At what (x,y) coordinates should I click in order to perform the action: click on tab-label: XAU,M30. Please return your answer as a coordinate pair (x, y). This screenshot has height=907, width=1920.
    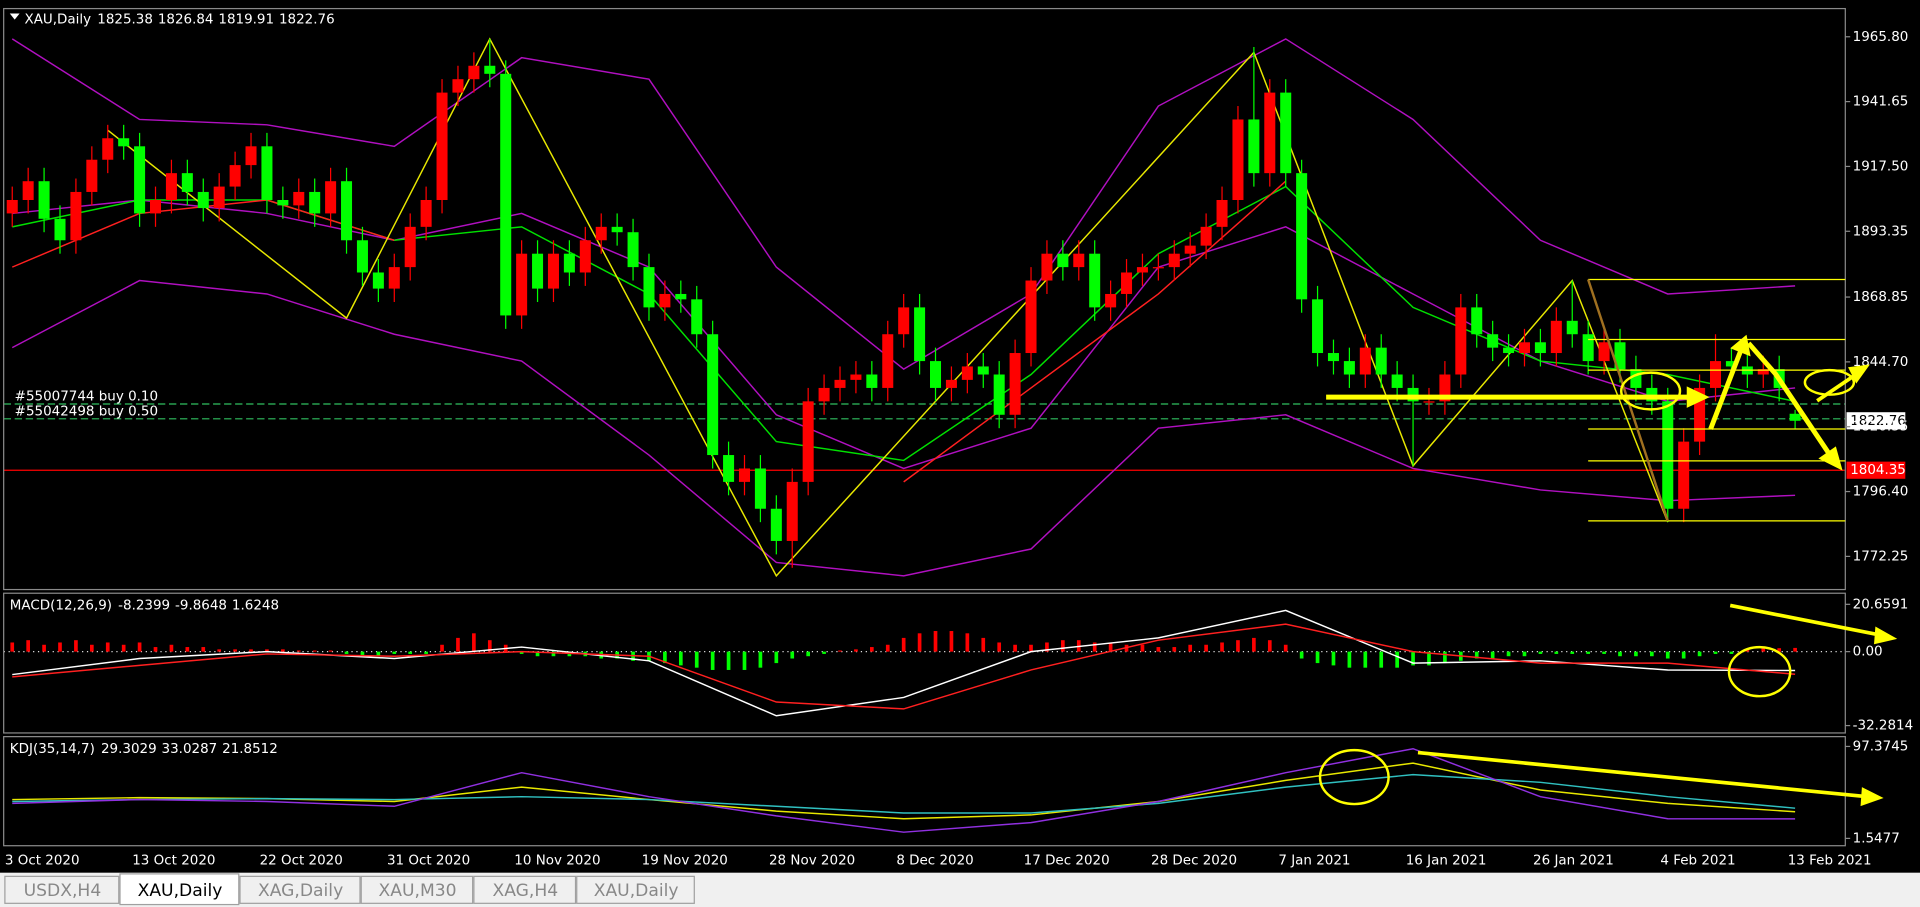
    Looking at the image, I should click on (418, 891).